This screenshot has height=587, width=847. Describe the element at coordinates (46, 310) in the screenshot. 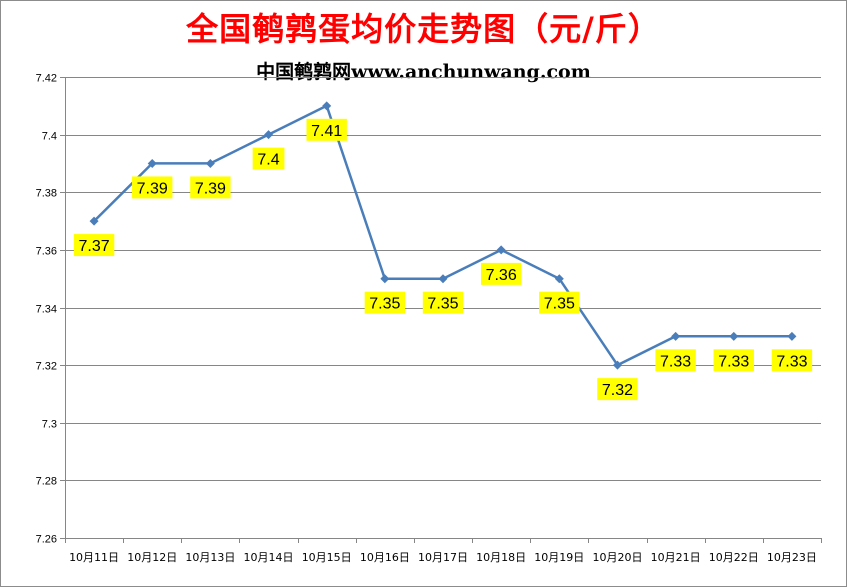

I see `y-tick-label: 7.34` at that location.